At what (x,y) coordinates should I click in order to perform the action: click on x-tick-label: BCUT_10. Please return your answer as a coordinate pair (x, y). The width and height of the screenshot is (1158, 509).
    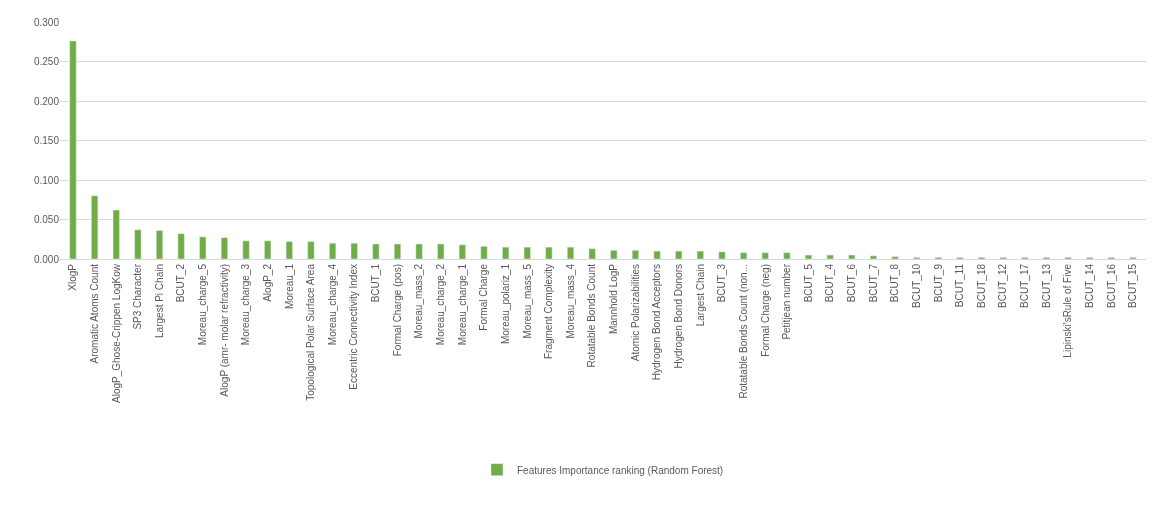
    Looking at the image, I should click on (916, 285).